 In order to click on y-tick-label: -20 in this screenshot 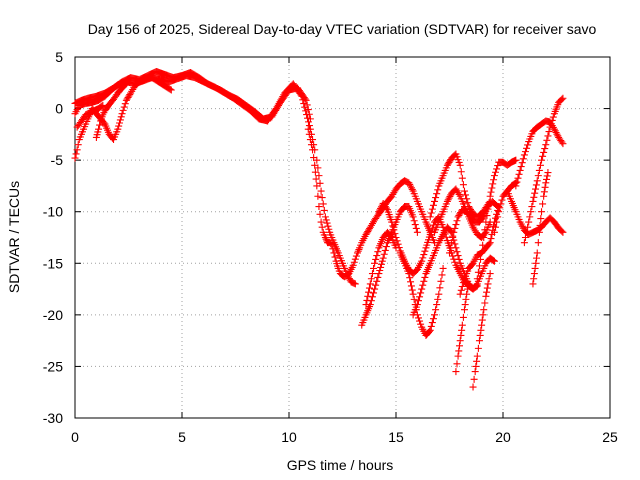, I will do `click(53, 315)`.